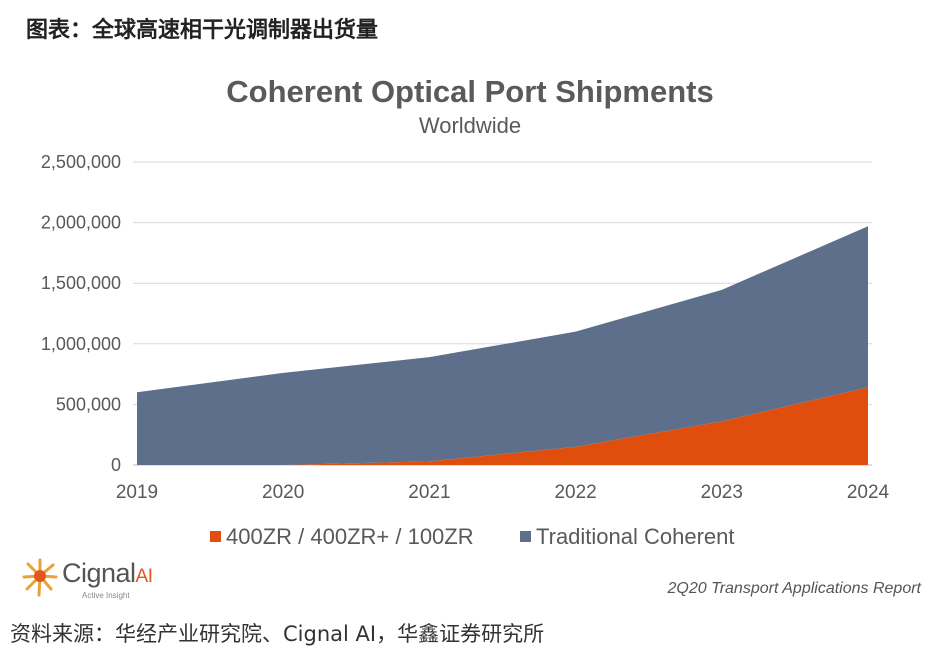 This screenshot has height=648, width=945. Describe the element at coordinates (116, 465) in the screenshot. I see `y-tick-label: 0` at that location.